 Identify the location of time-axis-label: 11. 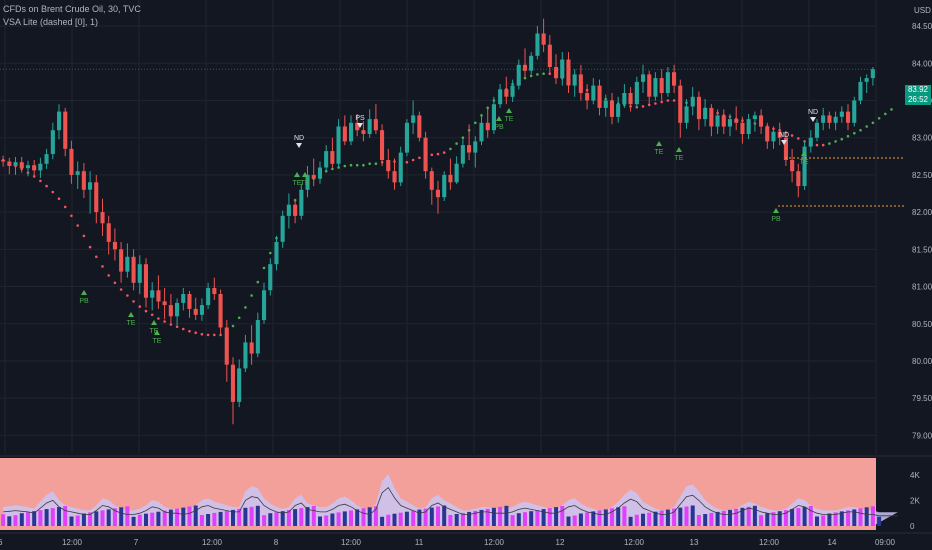
(419, 542).